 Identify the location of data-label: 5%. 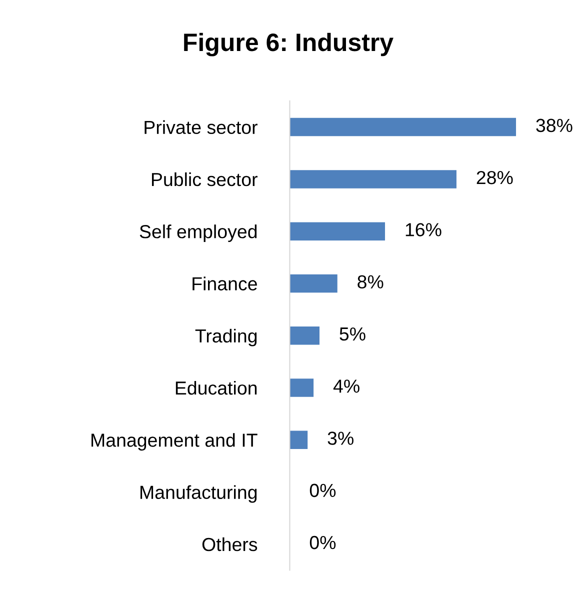
(353, 334).